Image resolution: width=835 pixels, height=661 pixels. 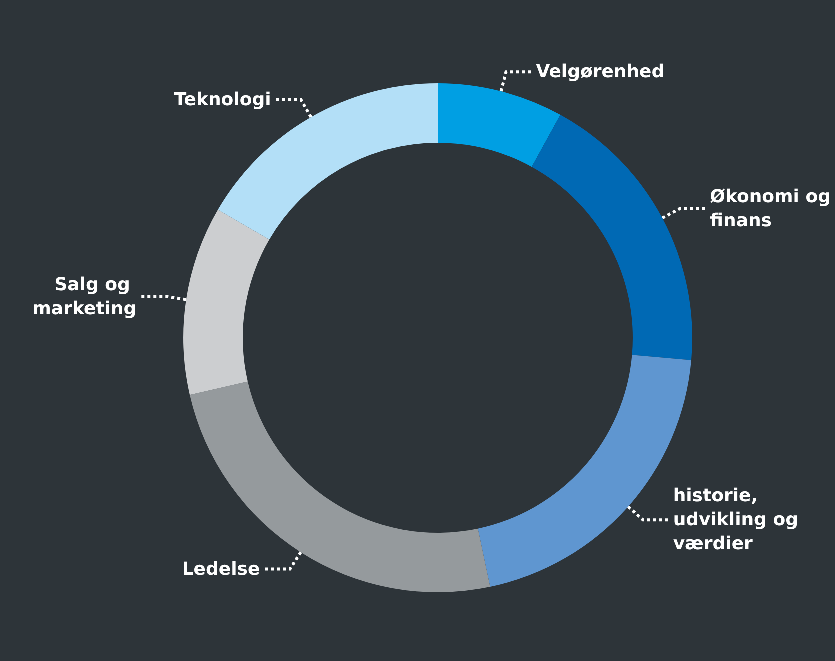 I want to click on slice-label: historie, udvikling og værdier, so click(x=739, y=520).